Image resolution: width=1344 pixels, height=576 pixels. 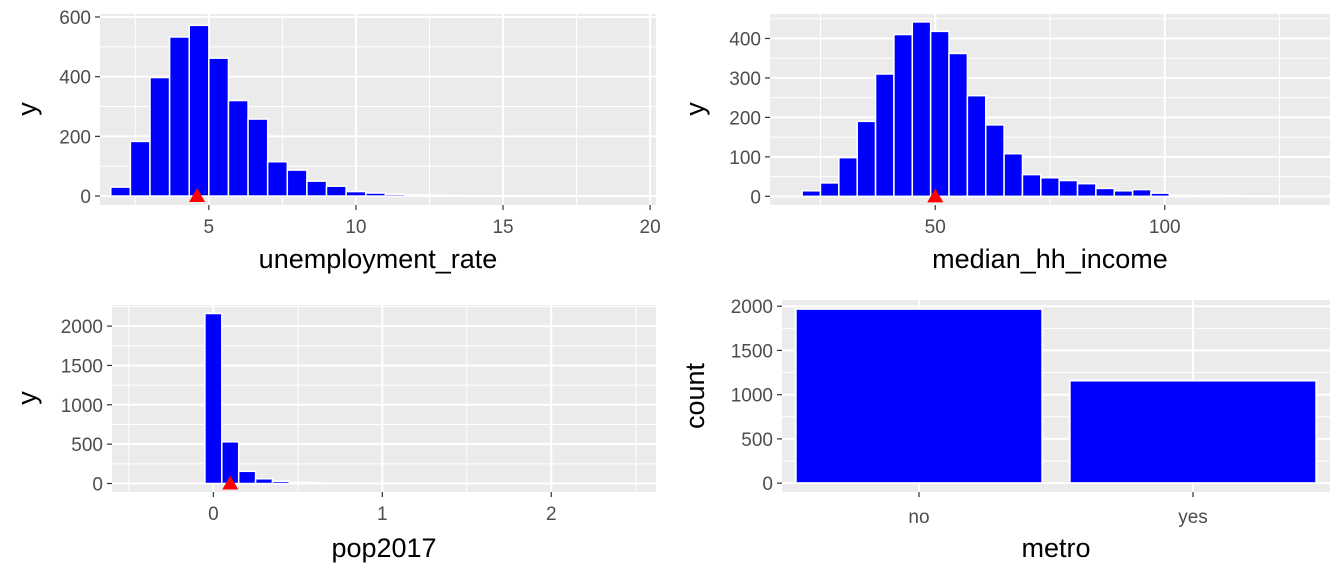 What do you see at coordinates (1193, 517) in the screenshot?
I see `x-tick-label: yes` at bounding box center [1193, 517].